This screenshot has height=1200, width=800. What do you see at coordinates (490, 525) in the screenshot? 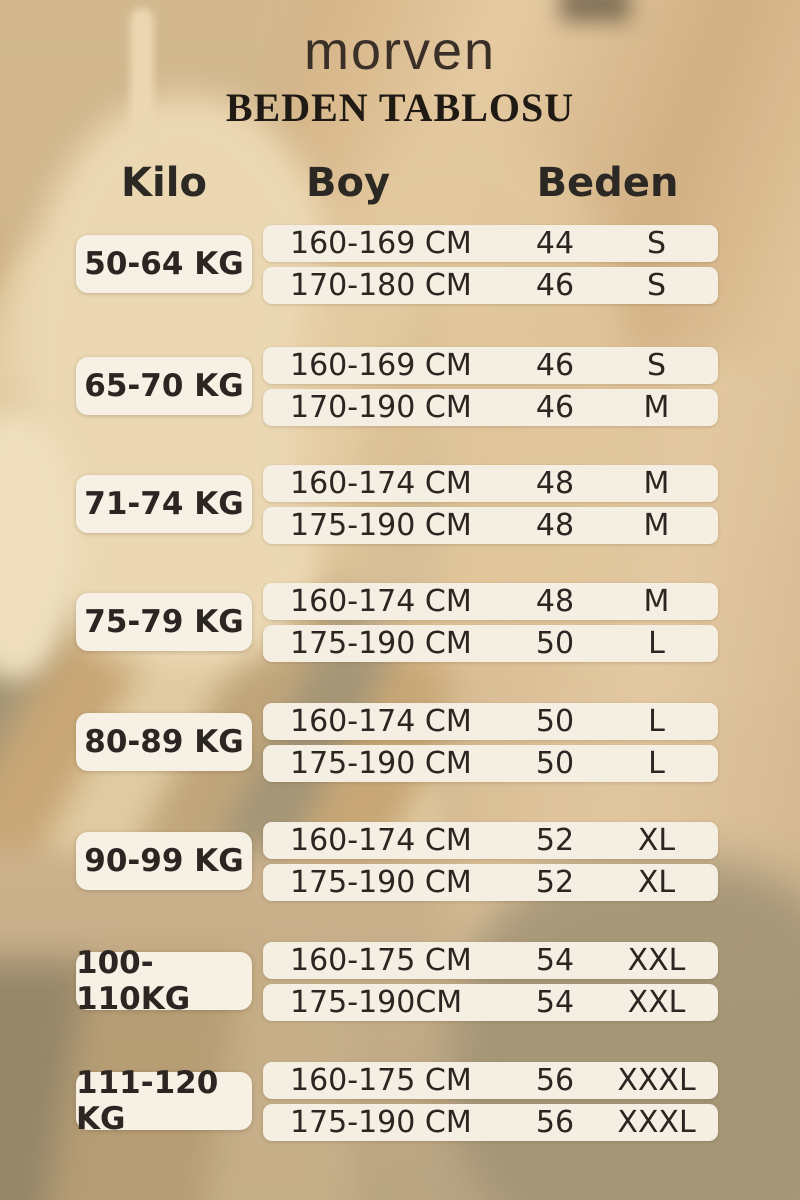
I see `size-row: 175-190 CM 48 M` at bounding box center [490, 525].